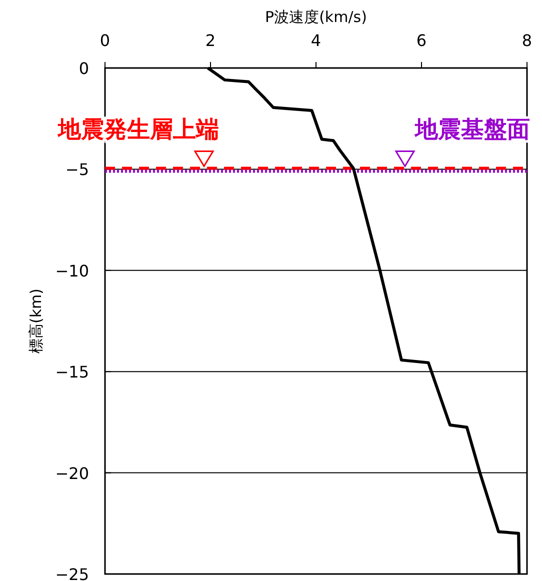 The width and height of the screenshot is (542, 581). I want to click on y-tick-label: −20, so click(72, 473).